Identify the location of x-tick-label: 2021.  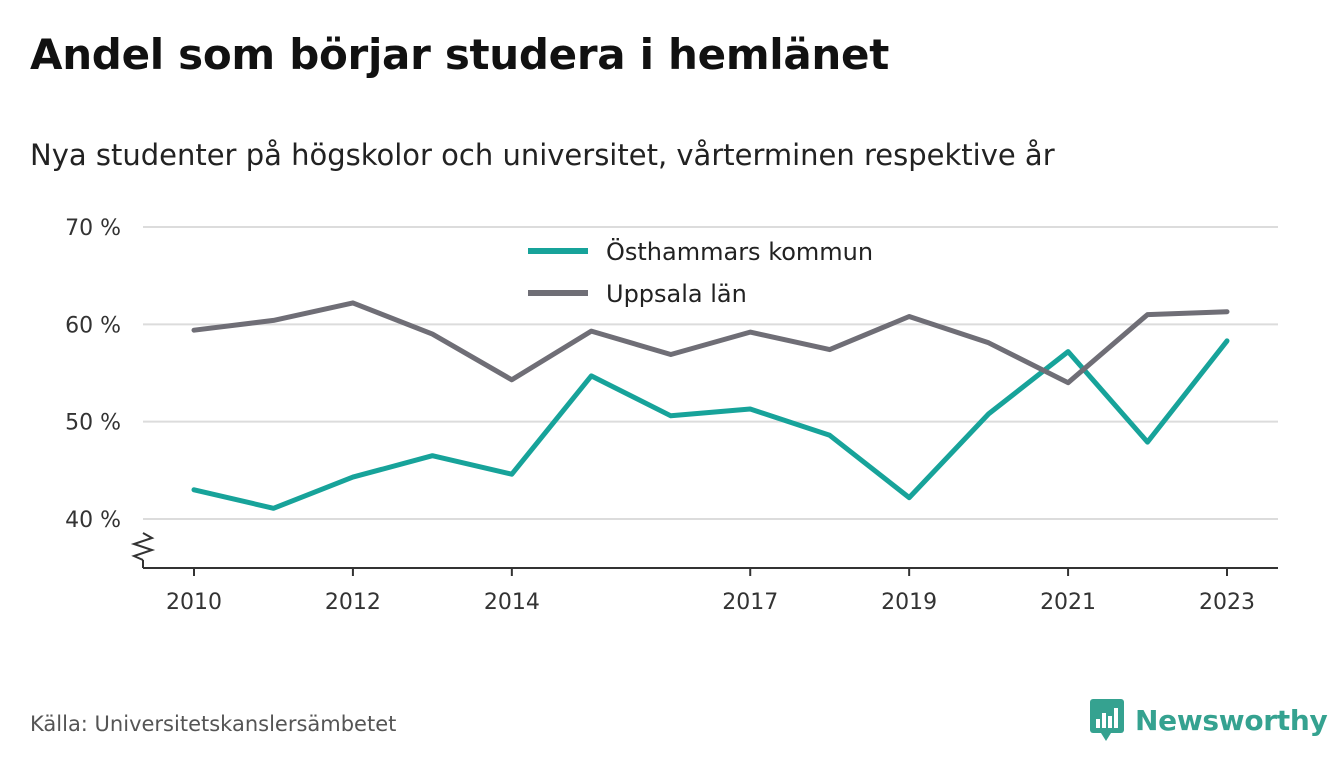
(1068, 602).